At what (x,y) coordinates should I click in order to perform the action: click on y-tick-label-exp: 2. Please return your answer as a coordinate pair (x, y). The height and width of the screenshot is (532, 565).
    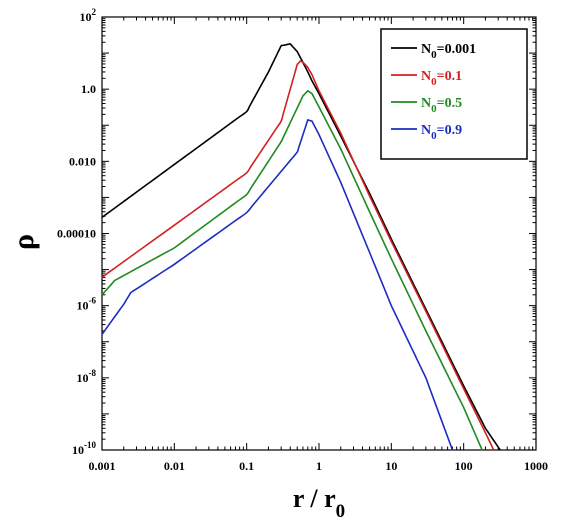
    Looking at the image, I should click on (94, 12).